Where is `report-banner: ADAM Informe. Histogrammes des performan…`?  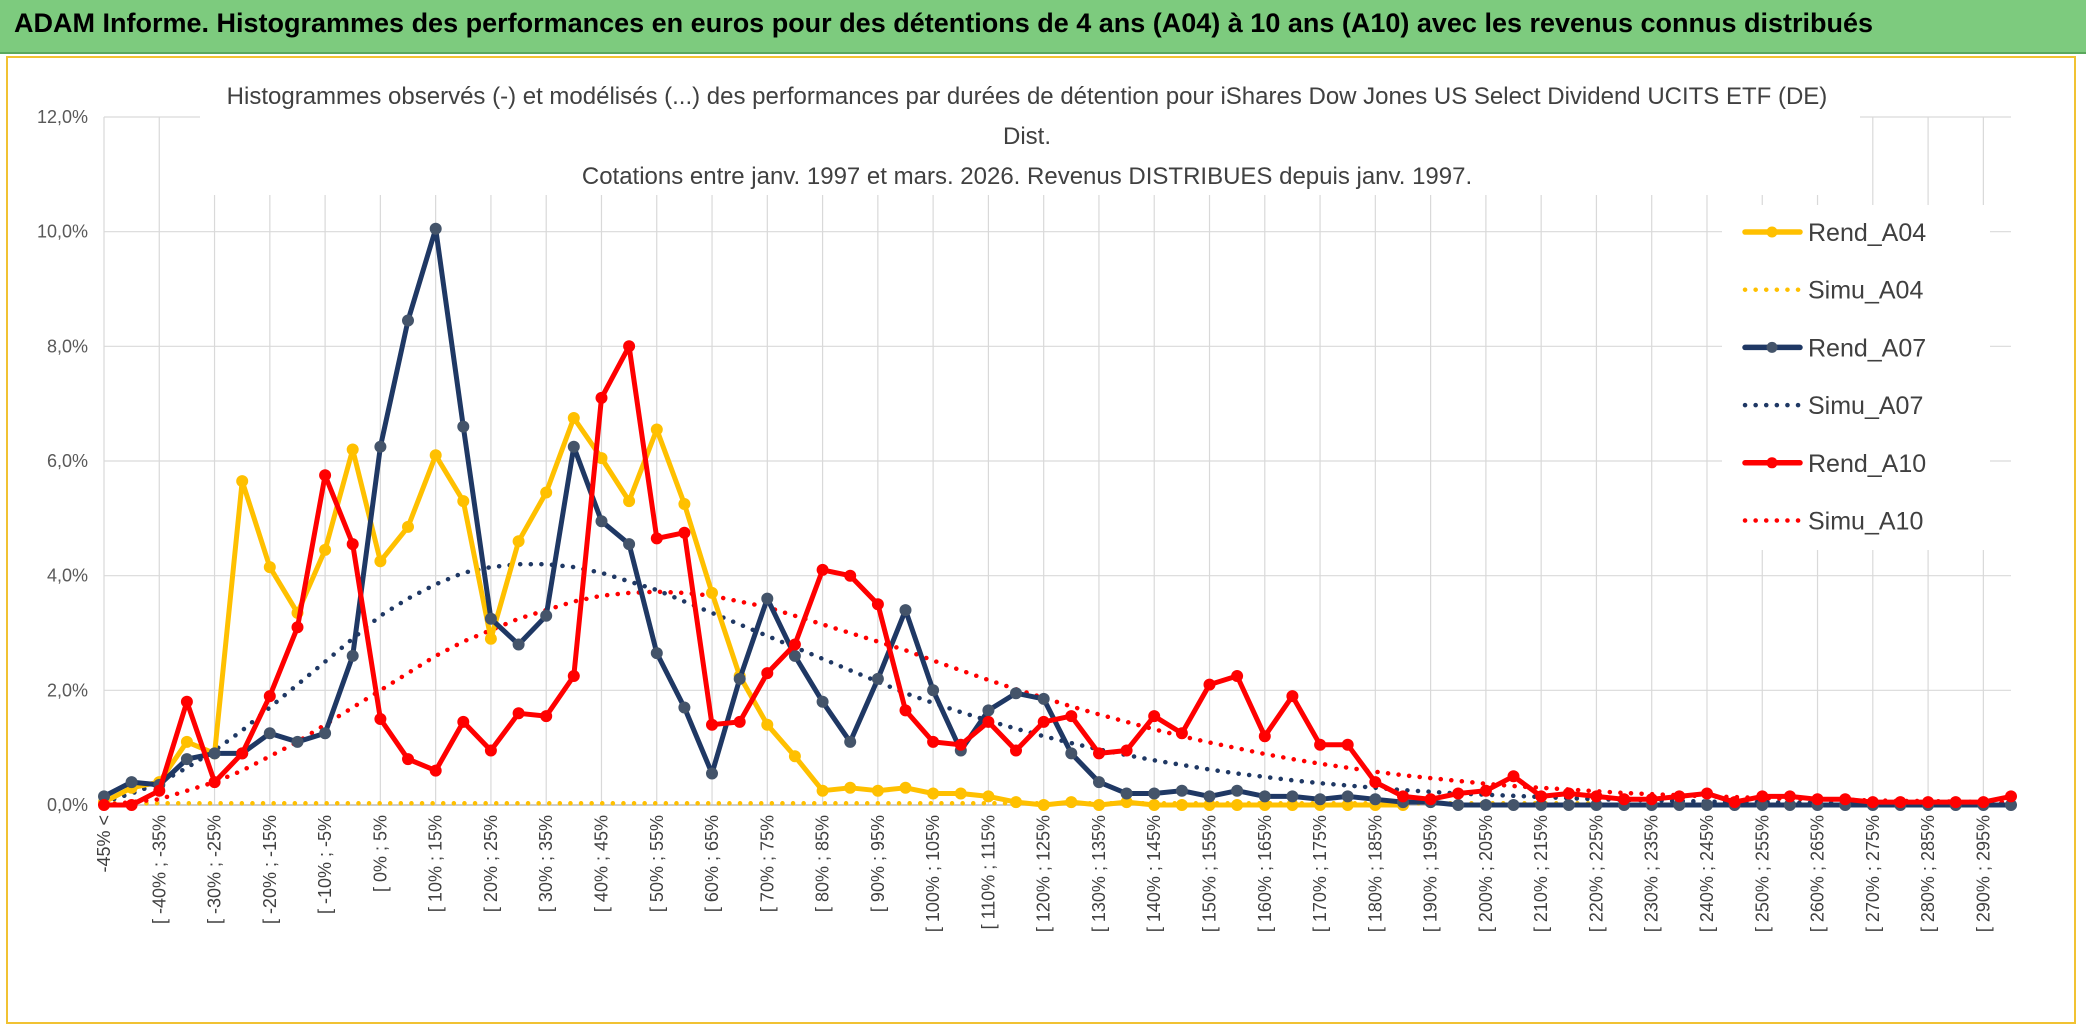
report-banner: ADAM Informe. Histogrammes des performan… is located at coordinates (1043, 27).